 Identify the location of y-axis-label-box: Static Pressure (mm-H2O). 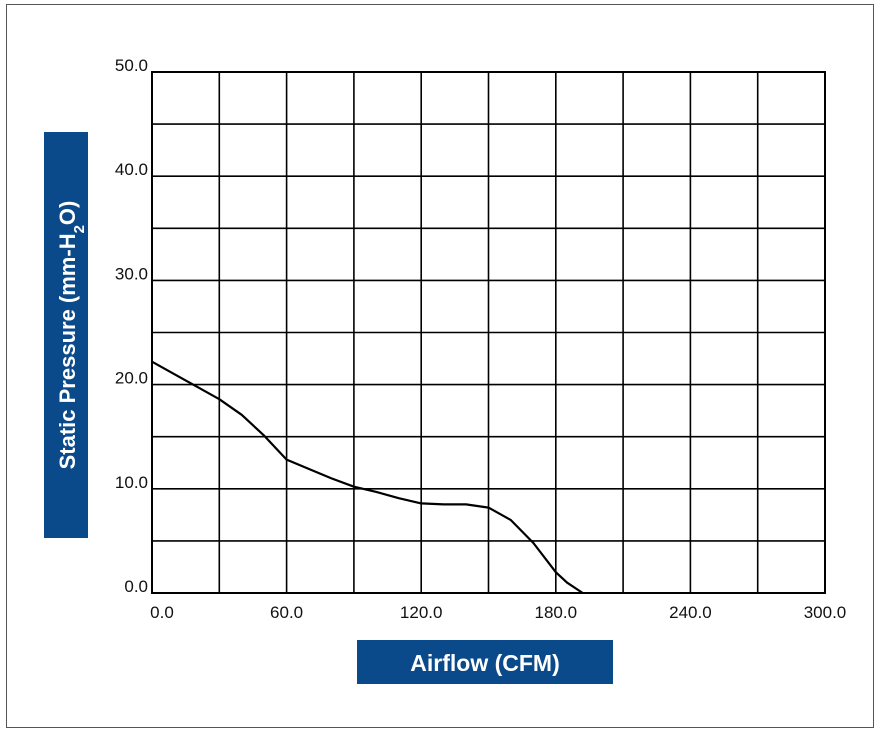
(66, 335).